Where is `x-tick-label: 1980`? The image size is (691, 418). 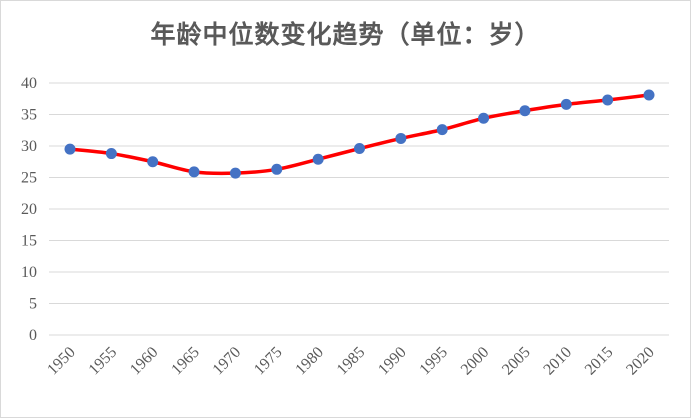
x-tick-label: 1980 is located at coordinates (309, 361).